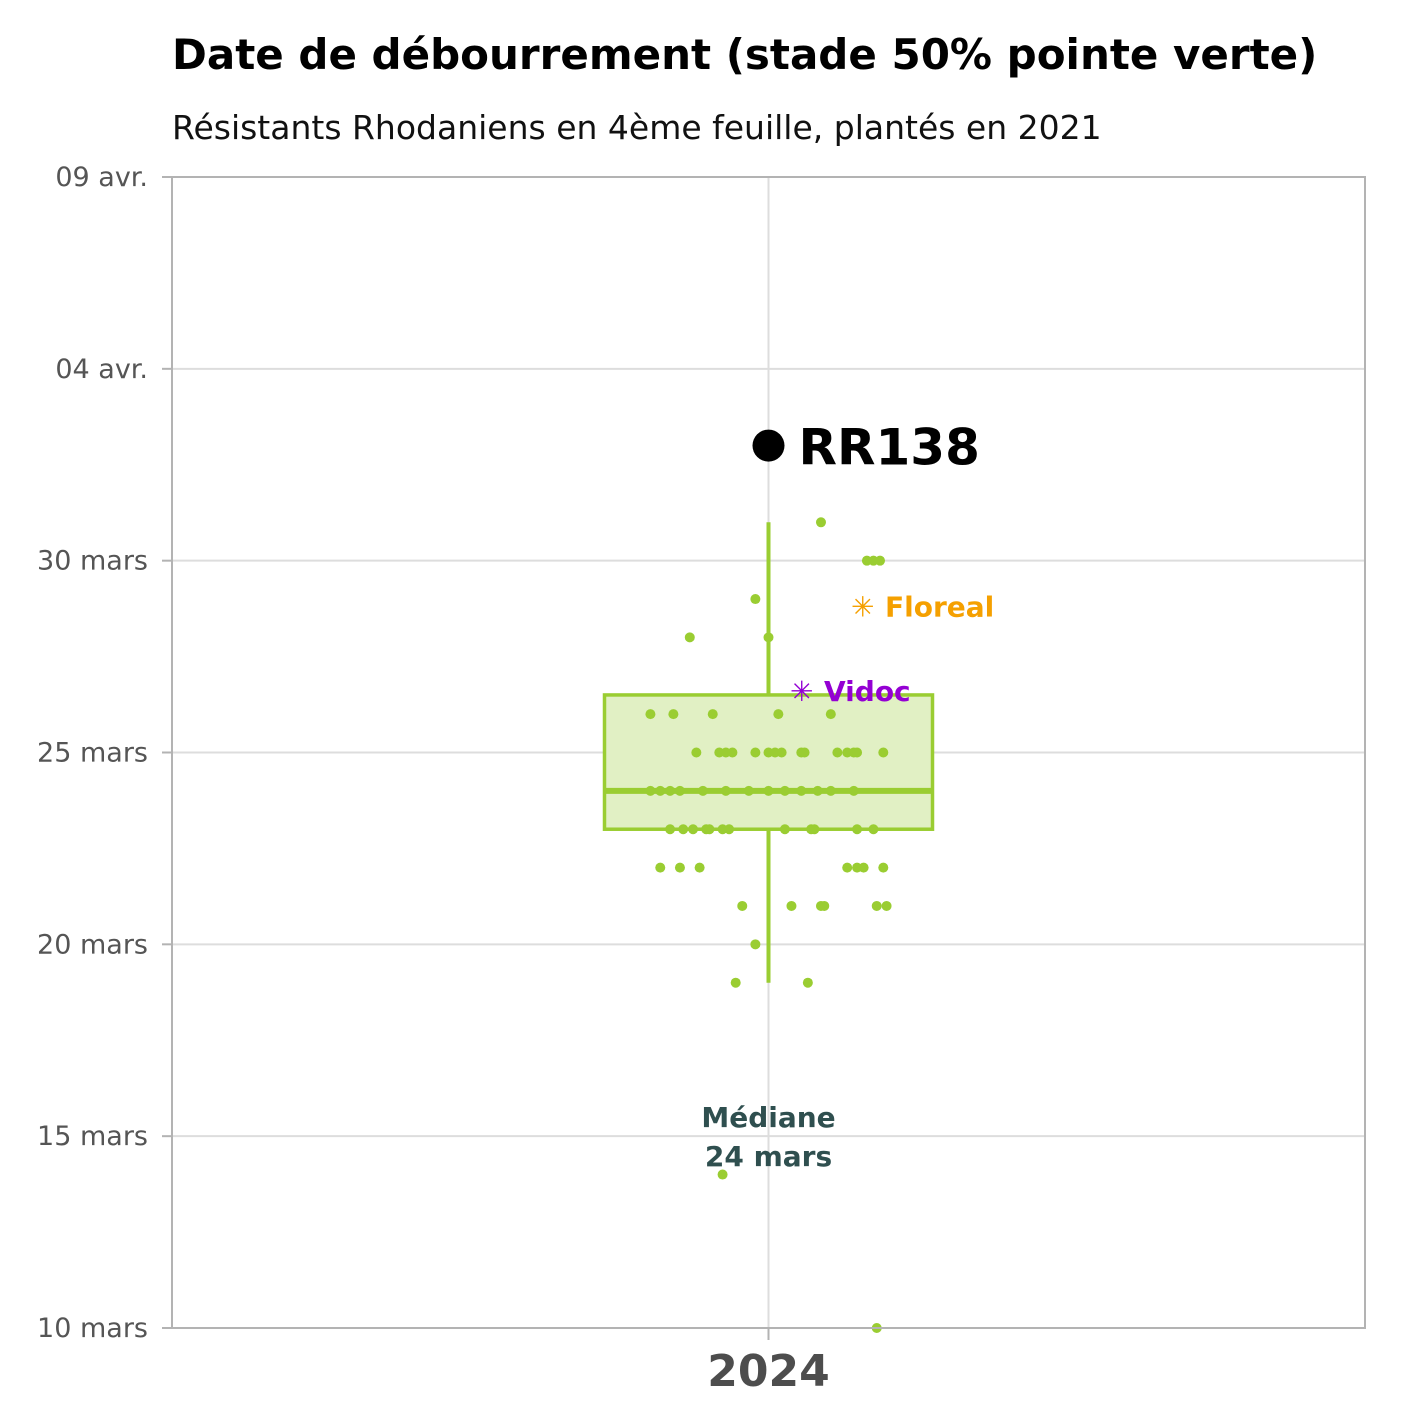 The image size is (1417, 1417). What do you see at coordinates (939, 607) in the screenshot?
I see `reference-label-floreal: Floreal` at bounding box center [939, 607].